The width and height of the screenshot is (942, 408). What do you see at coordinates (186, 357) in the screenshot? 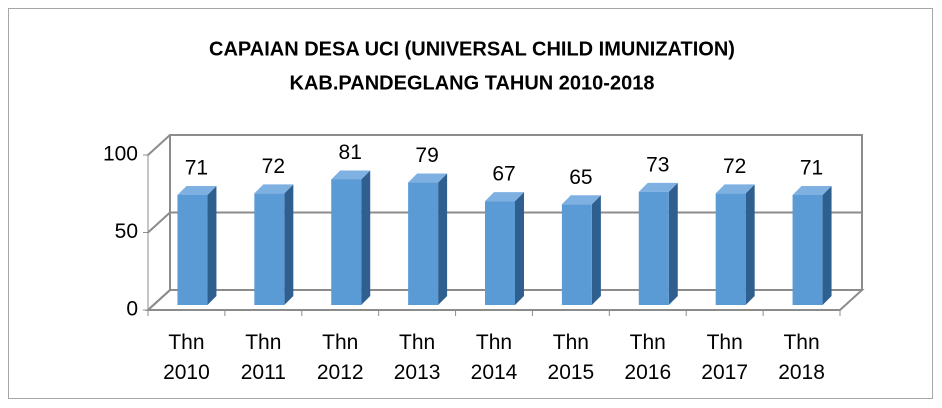
I see `x-tick-label: Thn 2010` at bounding box center [186, 357].